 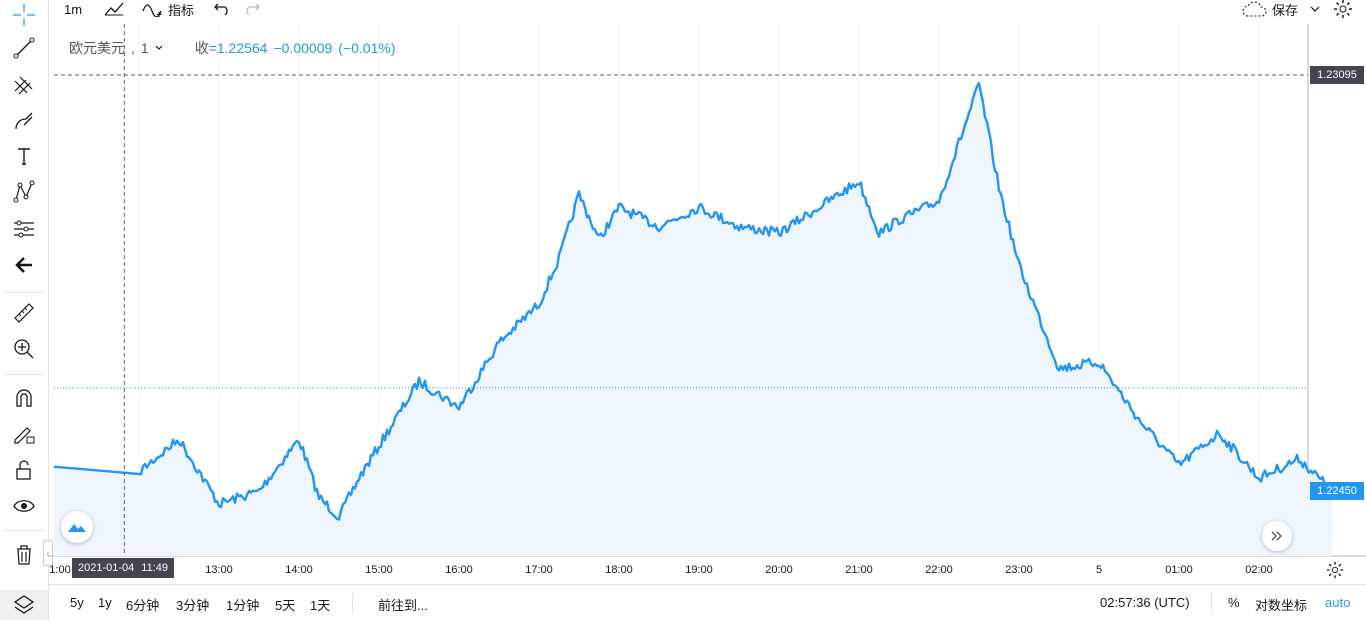 I want to click on redo-icon, so click(x=251, y=9).